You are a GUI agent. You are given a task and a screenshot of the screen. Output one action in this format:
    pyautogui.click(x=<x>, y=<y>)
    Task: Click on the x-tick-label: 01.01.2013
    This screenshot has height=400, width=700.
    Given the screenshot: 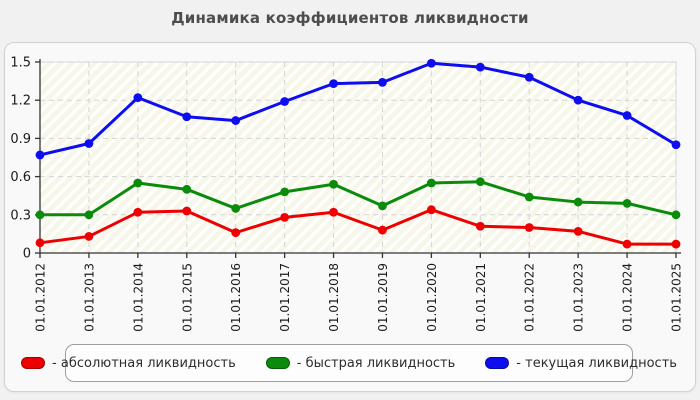 What is the action you would take?
    pyautogui.click(x=89, y=297)
    